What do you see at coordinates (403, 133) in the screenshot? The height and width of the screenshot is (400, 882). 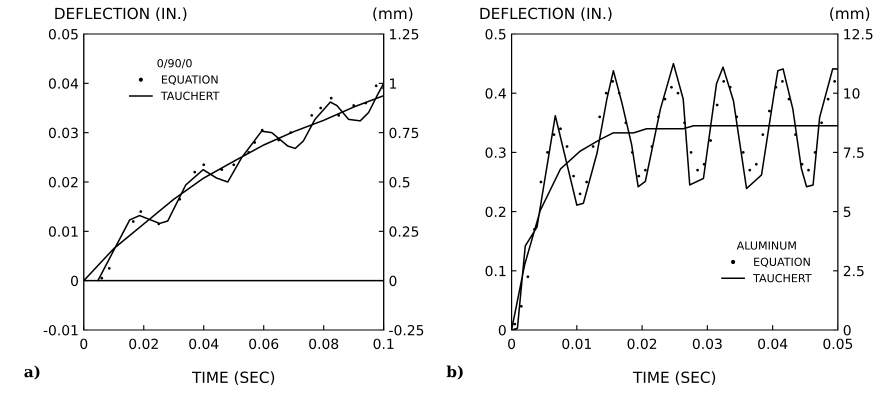 I see `y2-tick-label: 0.75` at bounding box center [403, 133].